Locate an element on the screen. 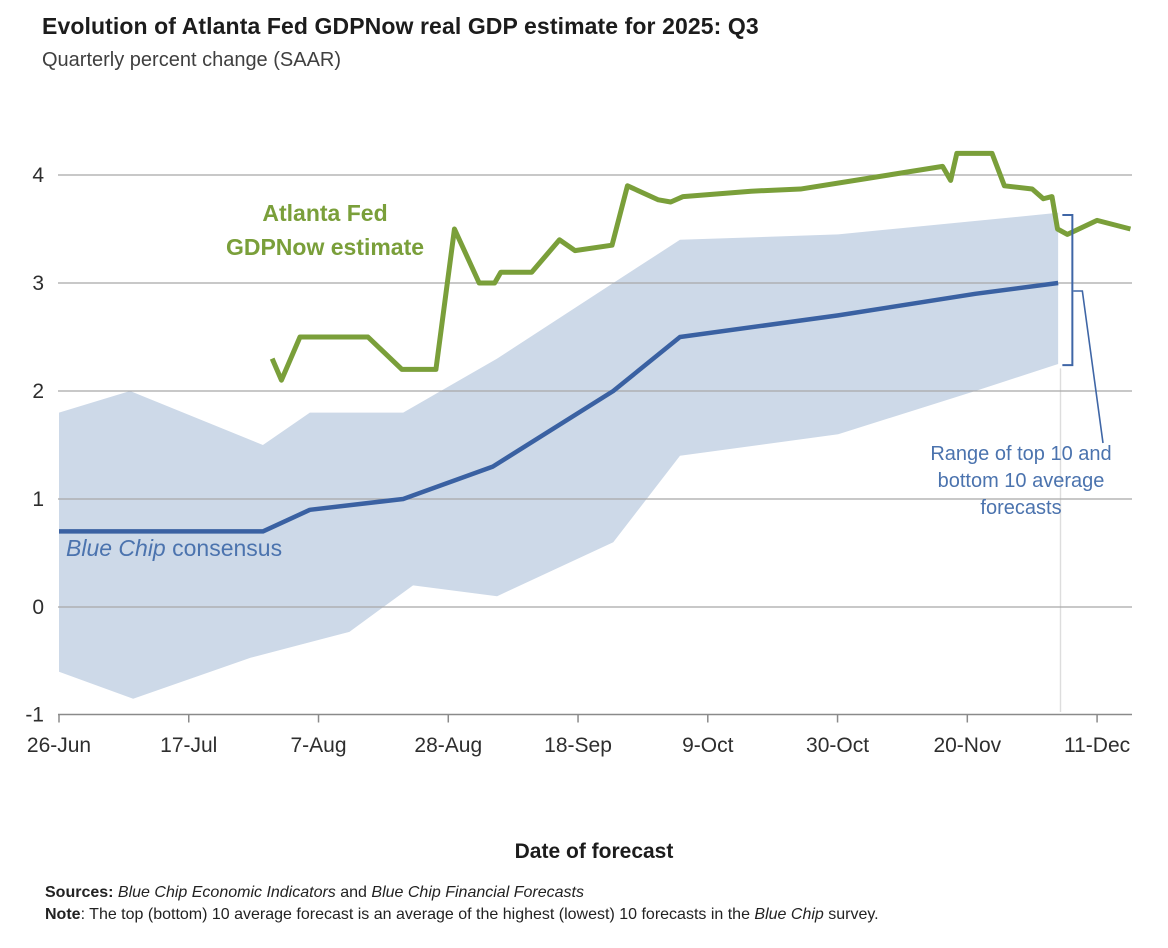  sources-and: and is located at coordinates (353, 892).